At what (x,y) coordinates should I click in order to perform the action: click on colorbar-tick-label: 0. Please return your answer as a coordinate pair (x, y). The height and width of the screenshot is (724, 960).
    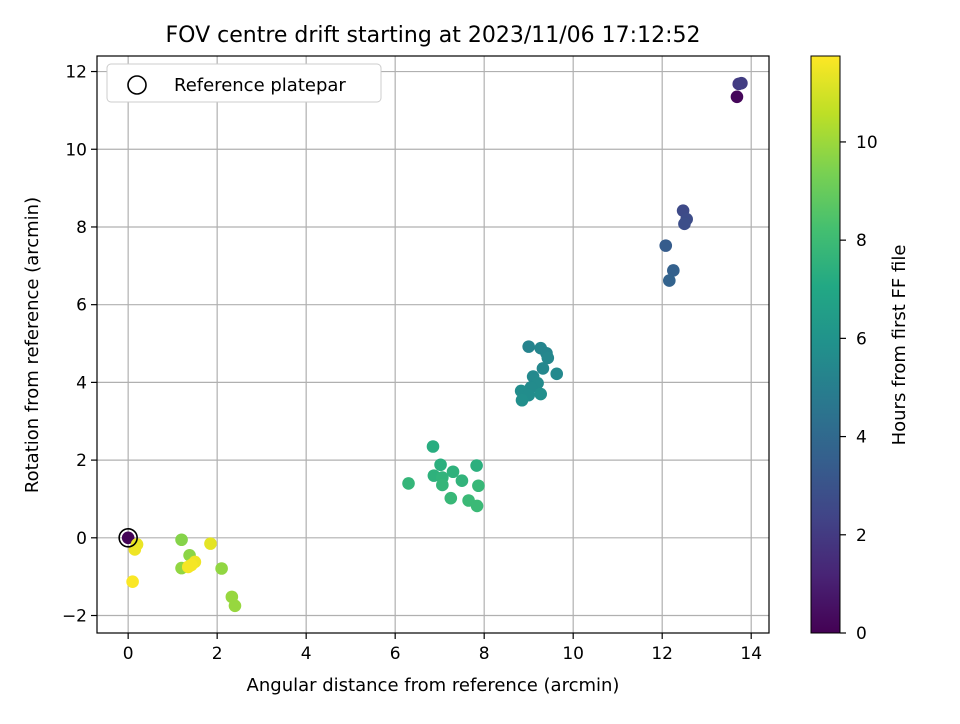
    Looking at the image, I should click on (861, 634).